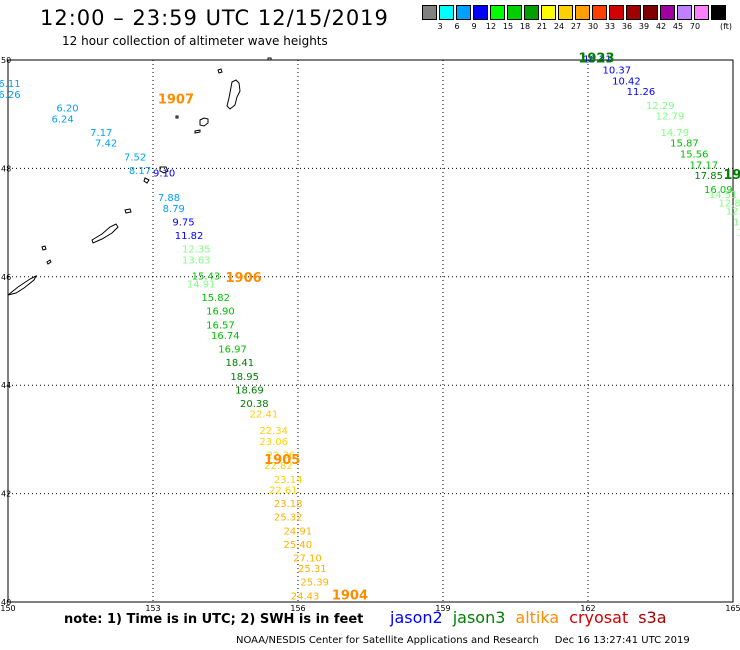 The height and width of the screenshot is (650, 740). I want to click on swh-value: 8.79, so click(174, 209).